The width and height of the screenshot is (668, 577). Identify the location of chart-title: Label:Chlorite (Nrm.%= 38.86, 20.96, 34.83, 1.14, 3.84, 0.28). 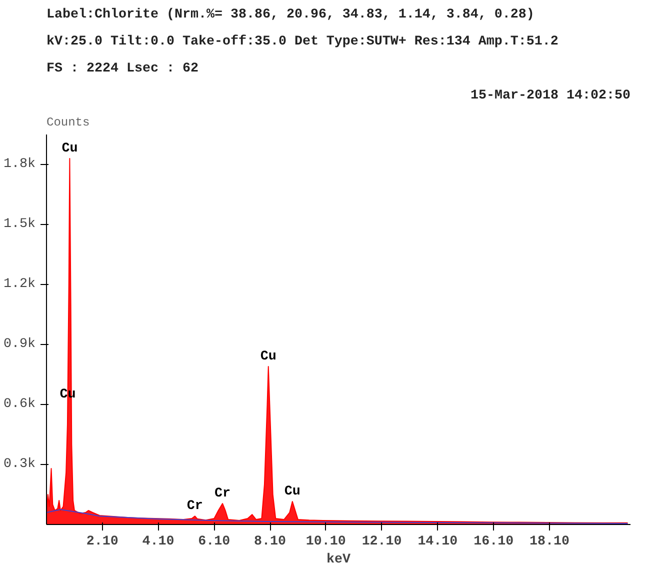
(290, 15).